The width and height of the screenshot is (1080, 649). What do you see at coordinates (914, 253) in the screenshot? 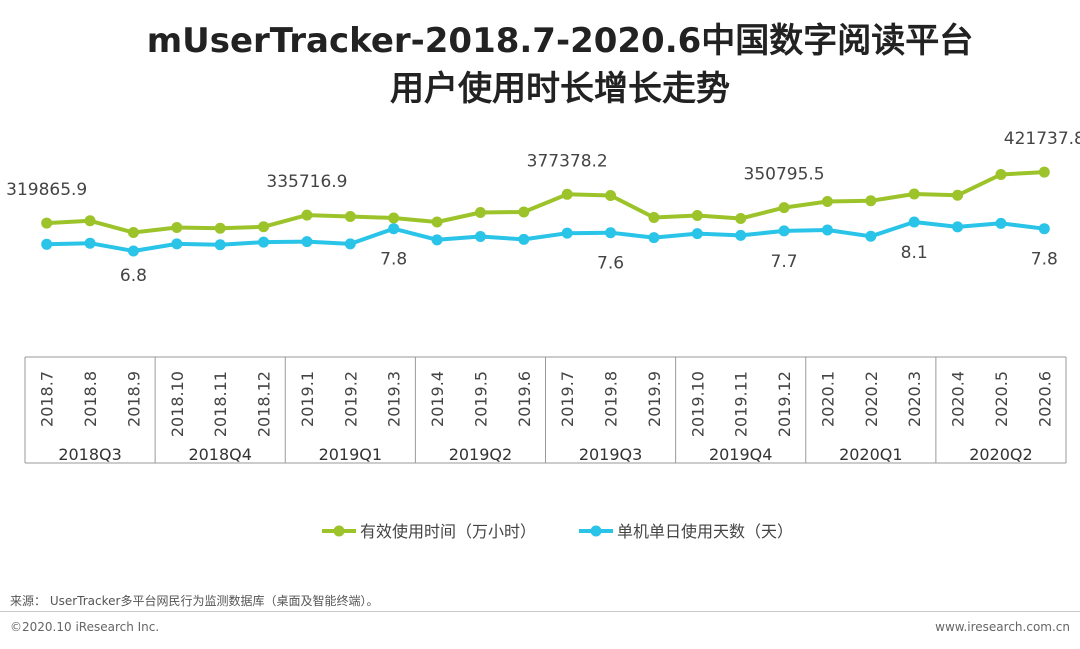
I see `data-label: 8.1` at bounding box center [914, 253].